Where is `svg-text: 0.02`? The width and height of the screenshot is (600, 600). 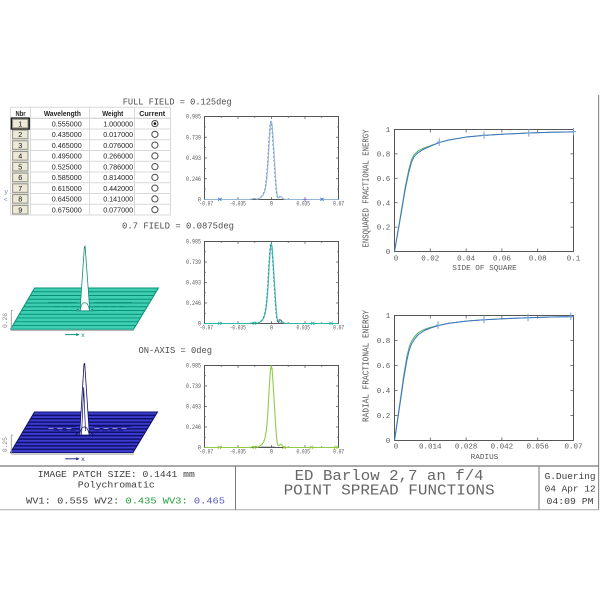 svg-text: 0.02 is located at coordinates (430, 260).